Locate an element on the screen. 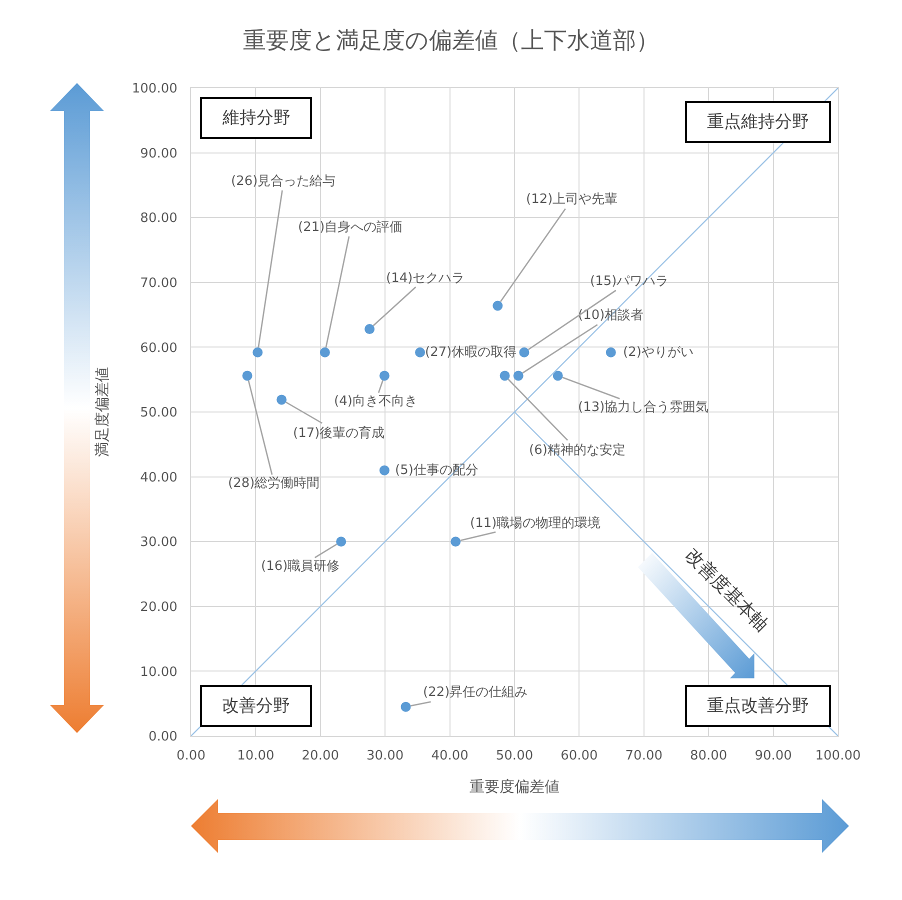  y-tick-label: 100.00 is located at coordinates (155, 89).